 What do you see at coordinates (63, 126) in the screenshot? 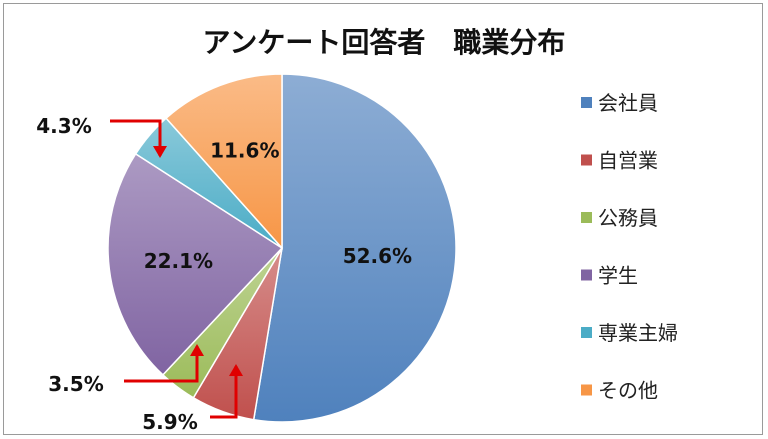
I see `data-label-5: 4.3%` at bounding box center [63, 126].